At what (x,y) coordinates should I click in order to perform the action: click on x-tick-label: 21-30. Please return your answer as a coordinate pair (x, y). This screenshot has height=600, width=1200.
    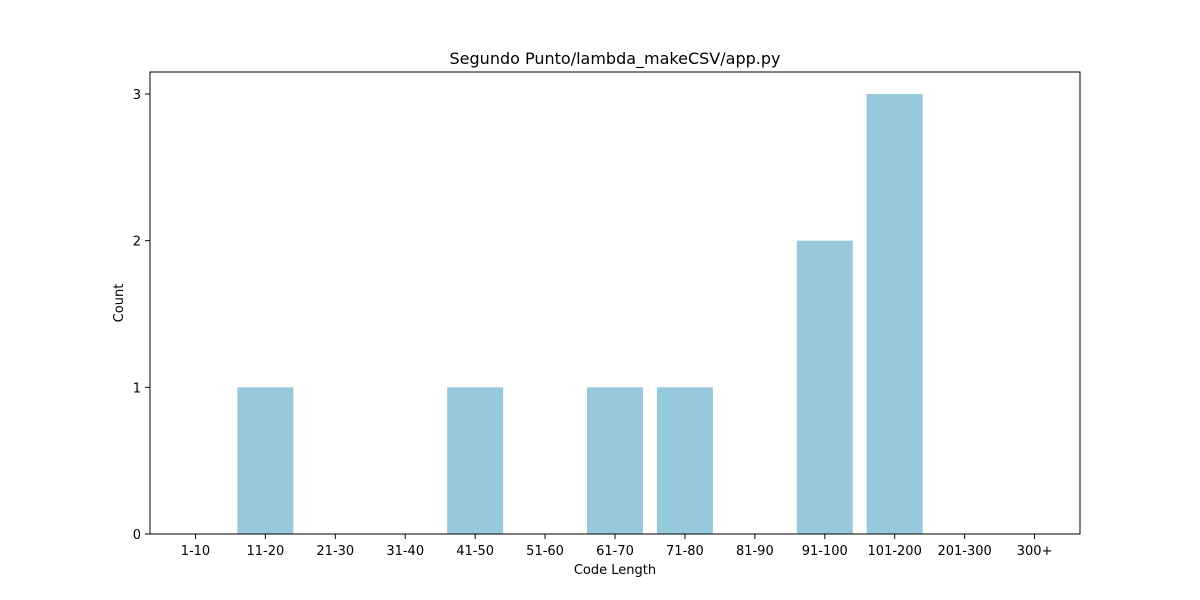
    Looking at the image, I should click on (335, 551).